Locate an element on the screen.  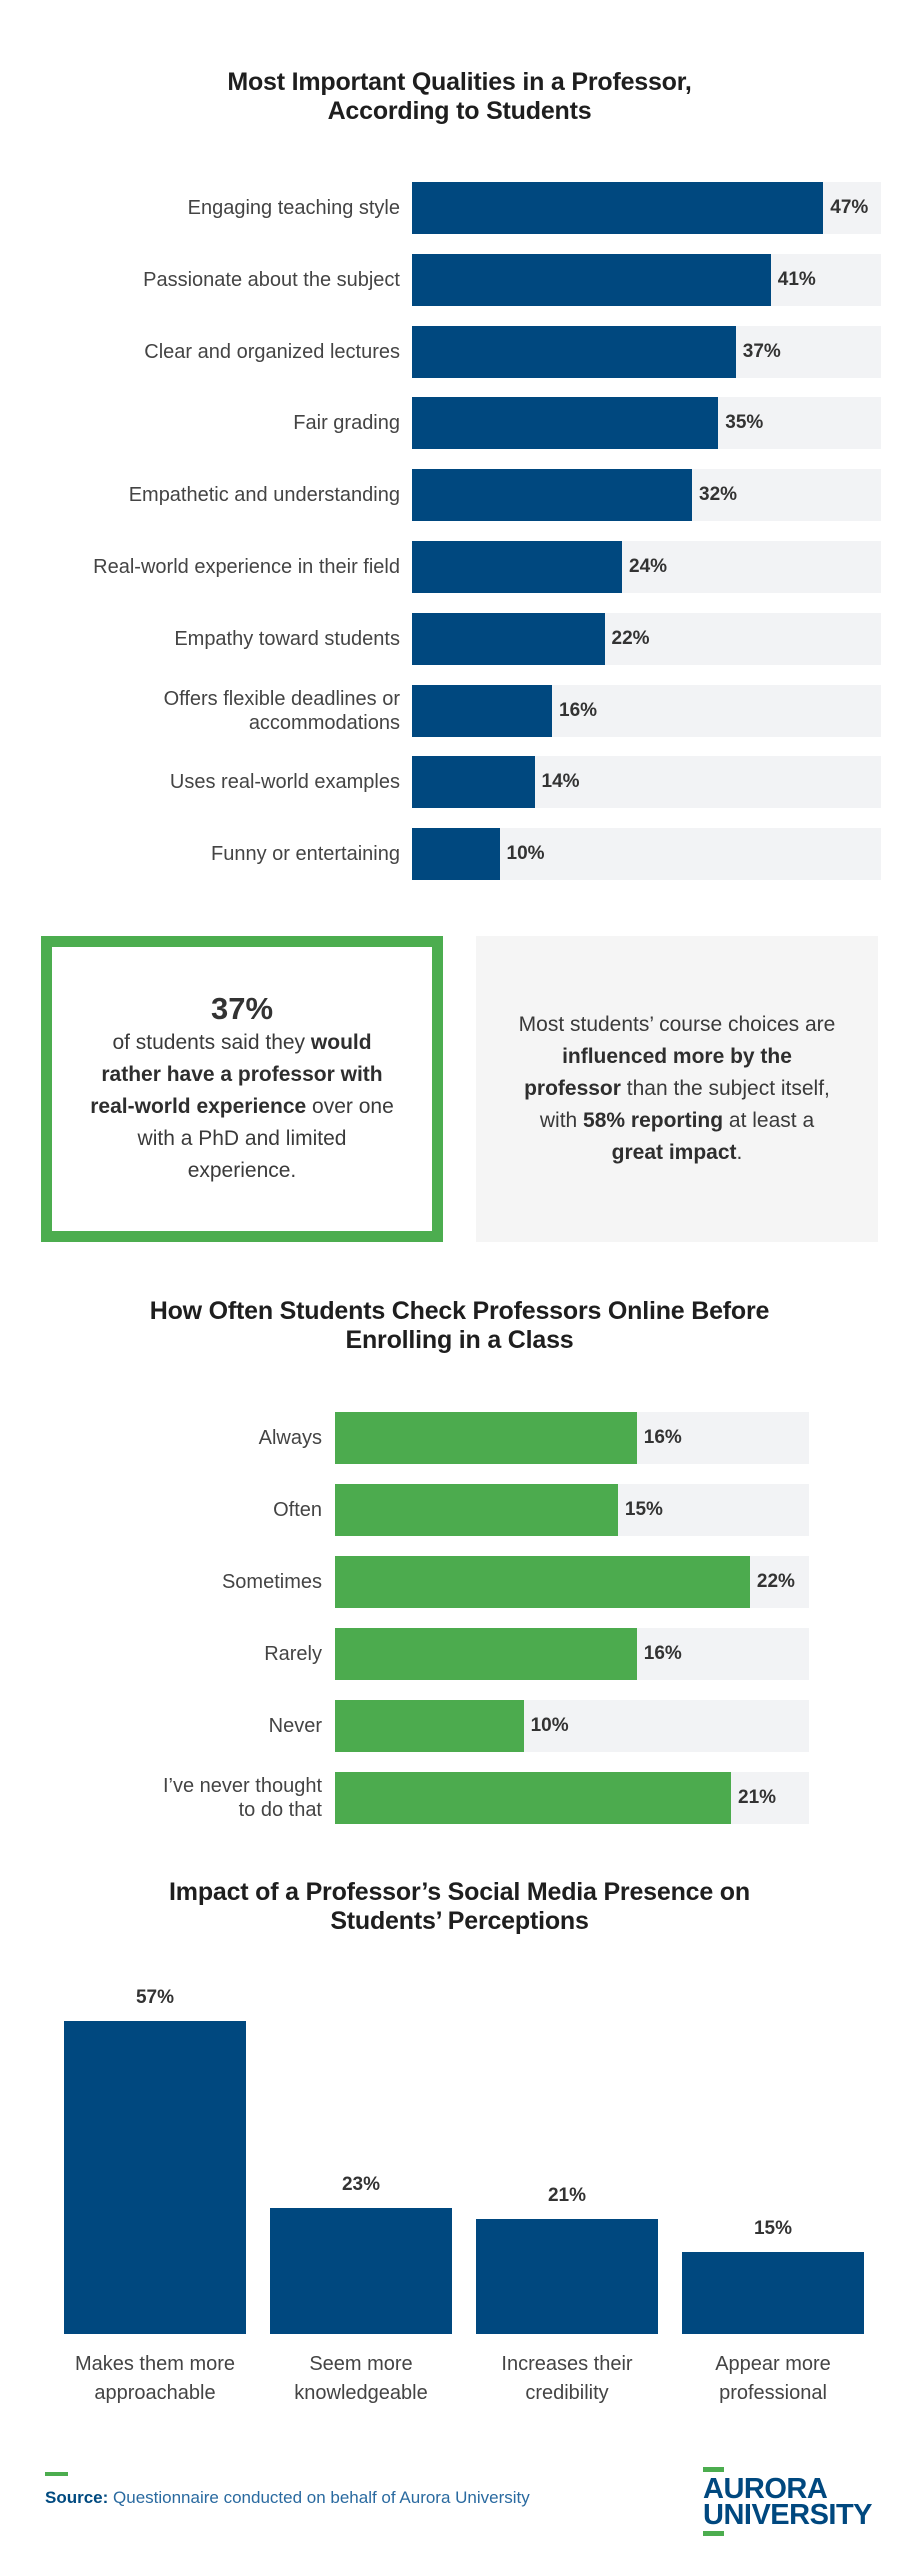
aurora-university-logo: AURORA UNIVERSITY is located at coordinates (788, 2501).